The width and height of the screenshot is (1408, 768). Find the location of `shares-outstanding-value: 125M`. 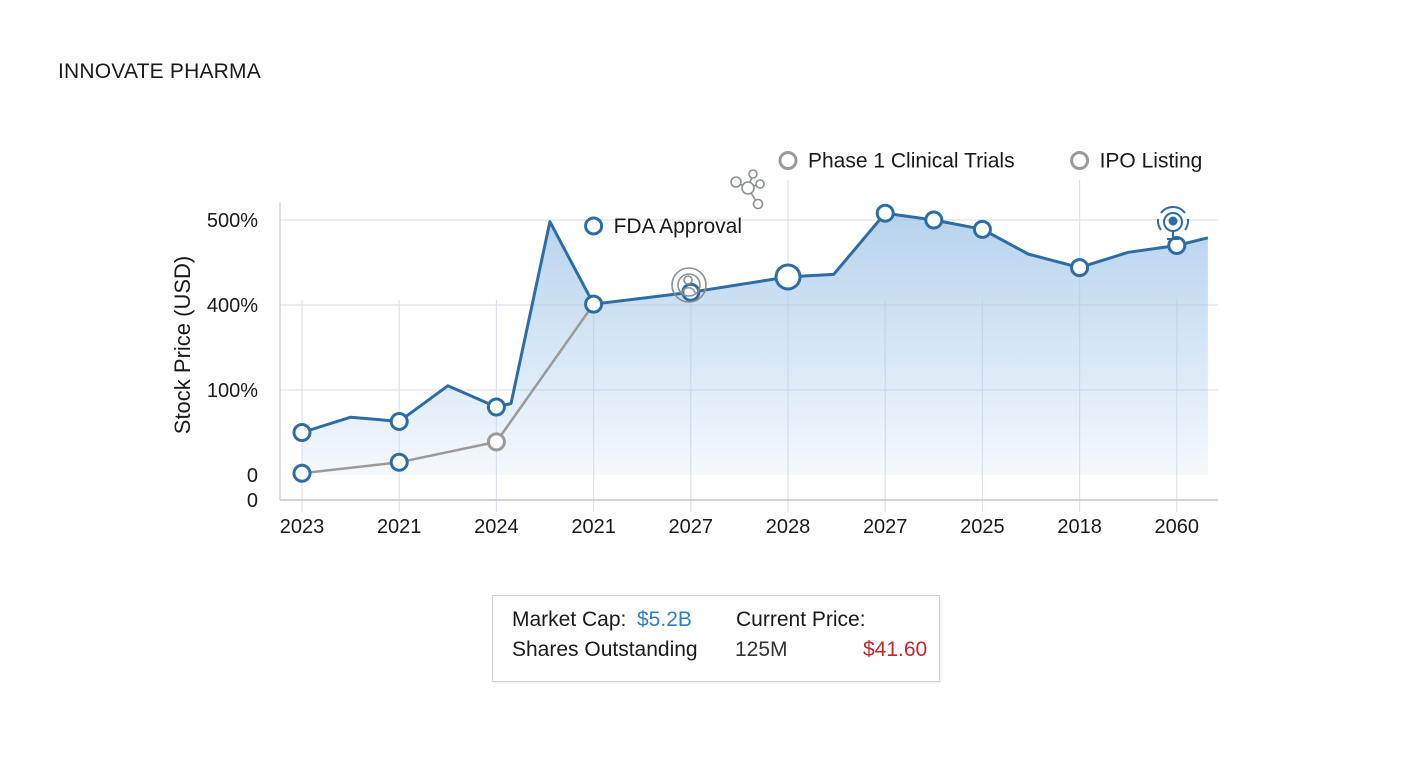

shares-outstanding-value: 125M is located at coordinates (761, 649).